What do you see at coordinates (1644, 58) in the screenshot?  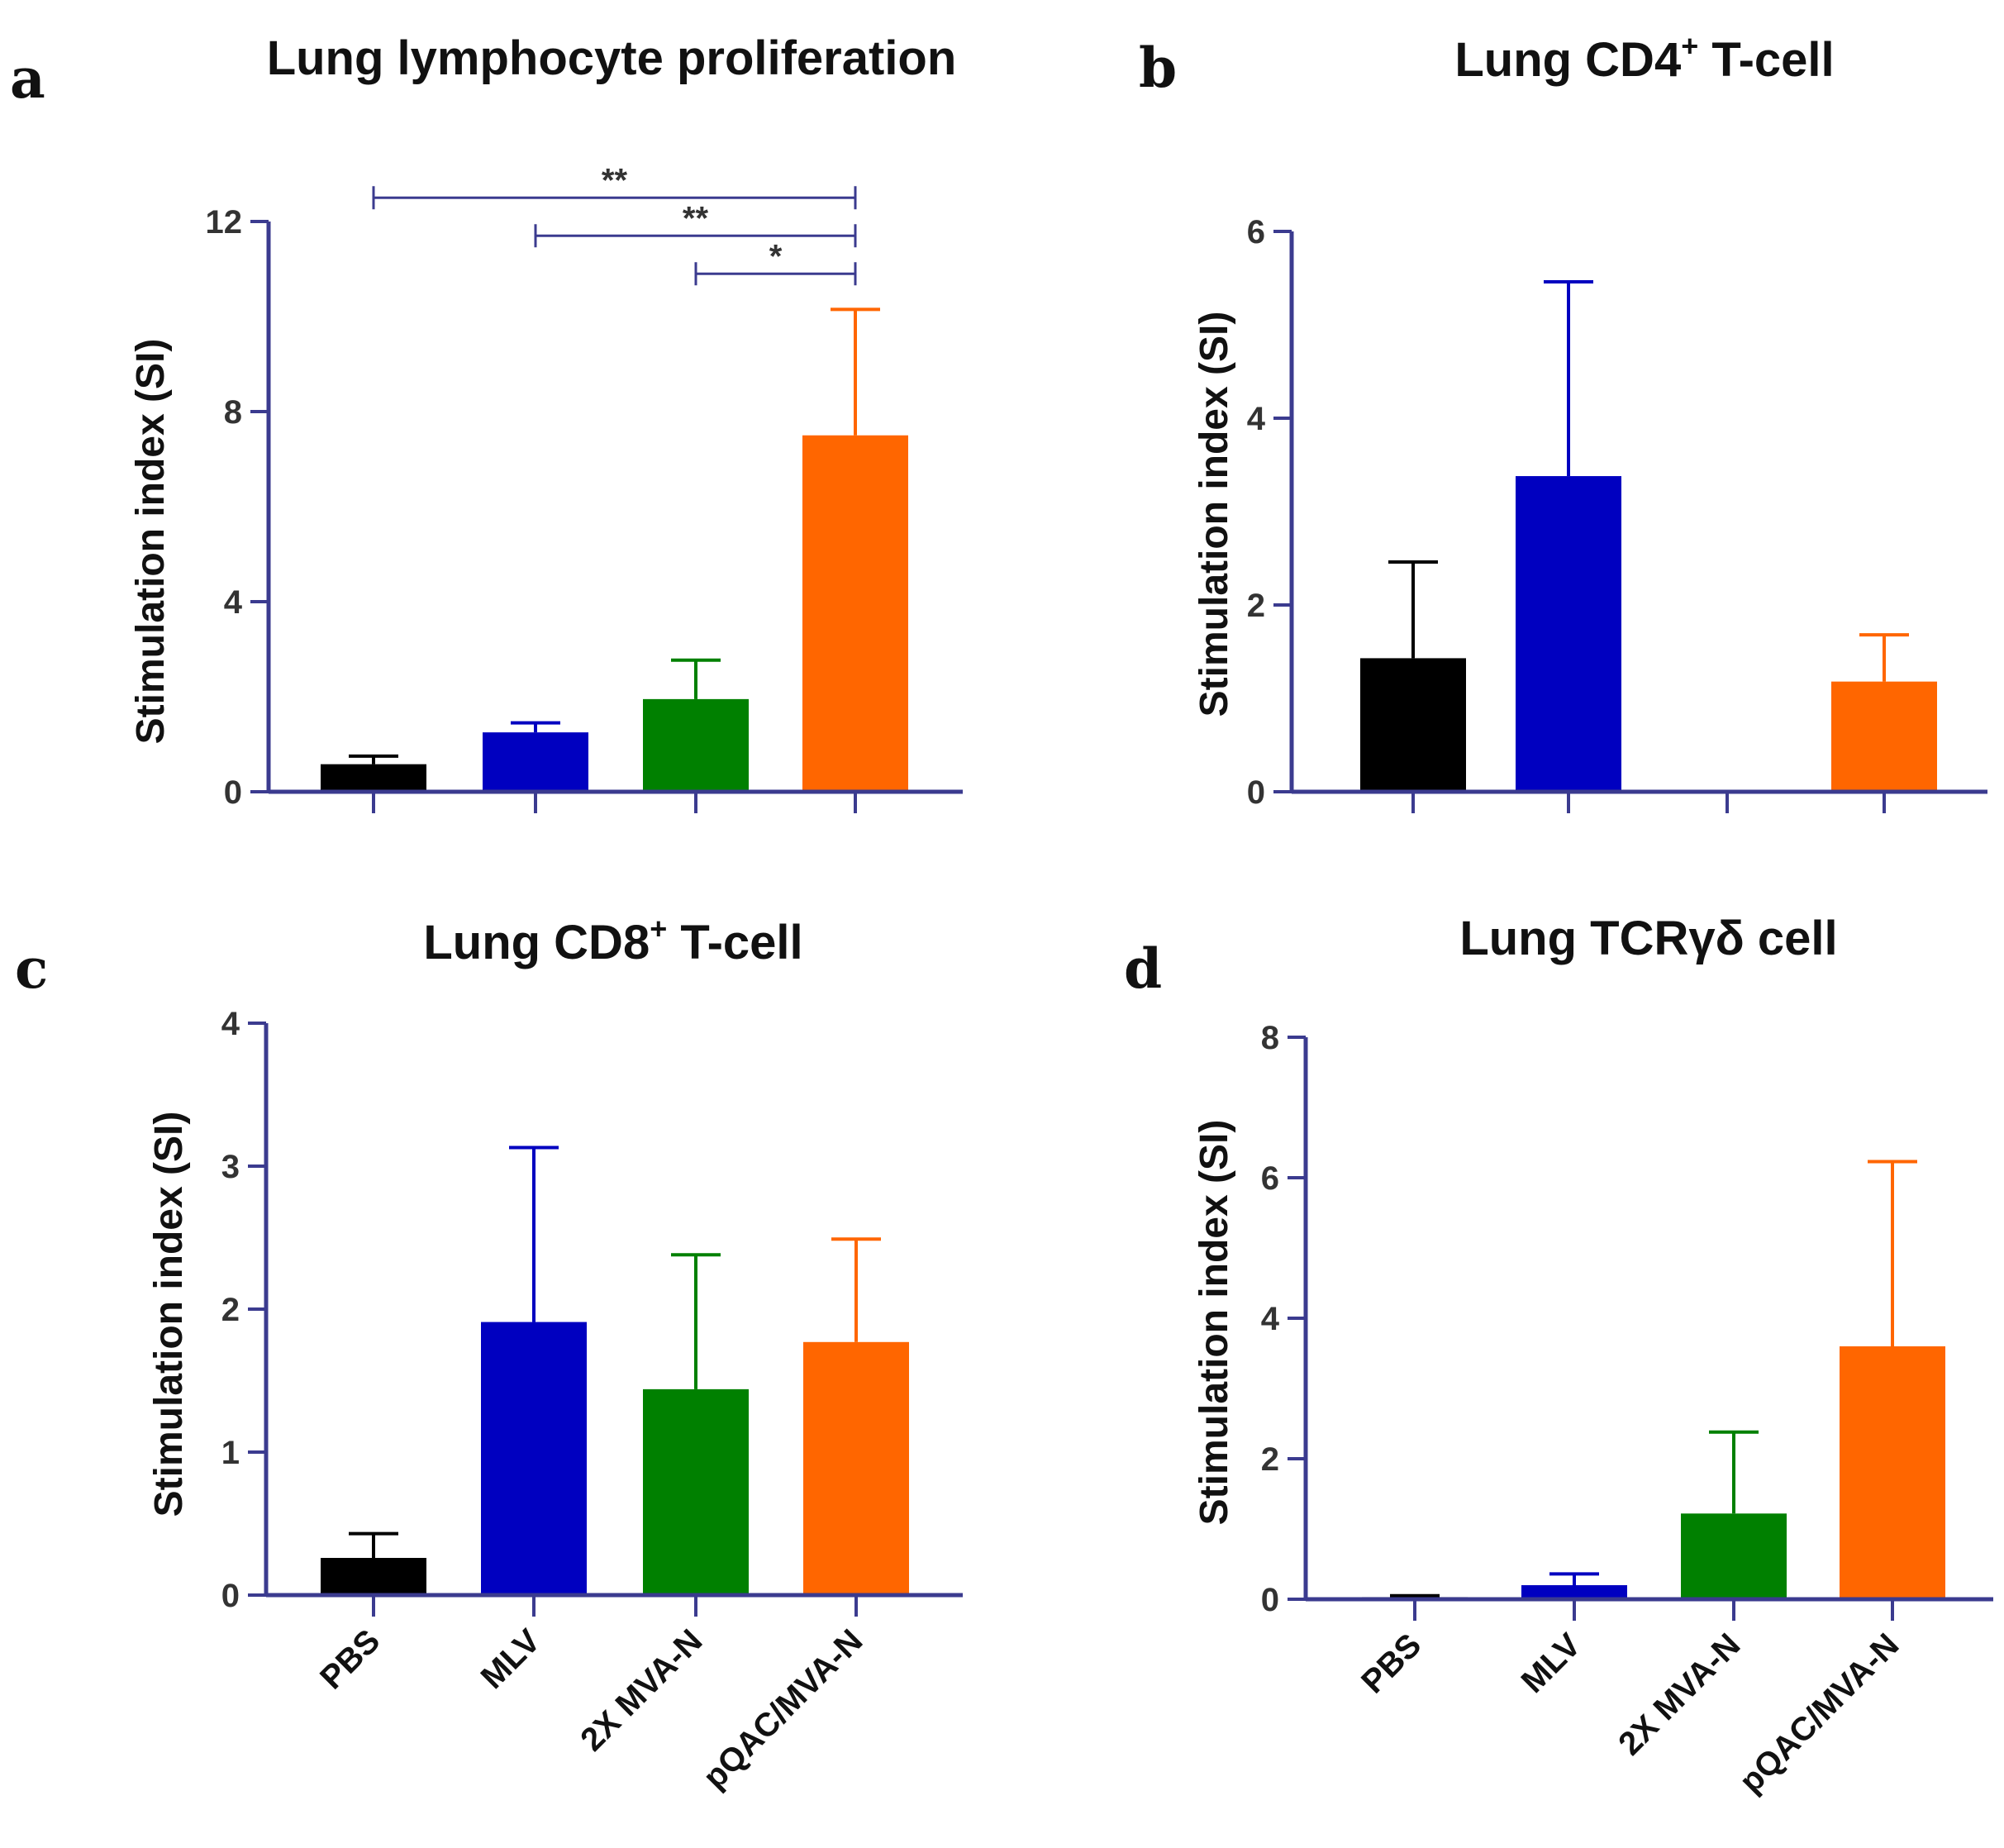 I see `panel-b-title: Lung CD4+ T-cell` at bounding box center [1644, 58].